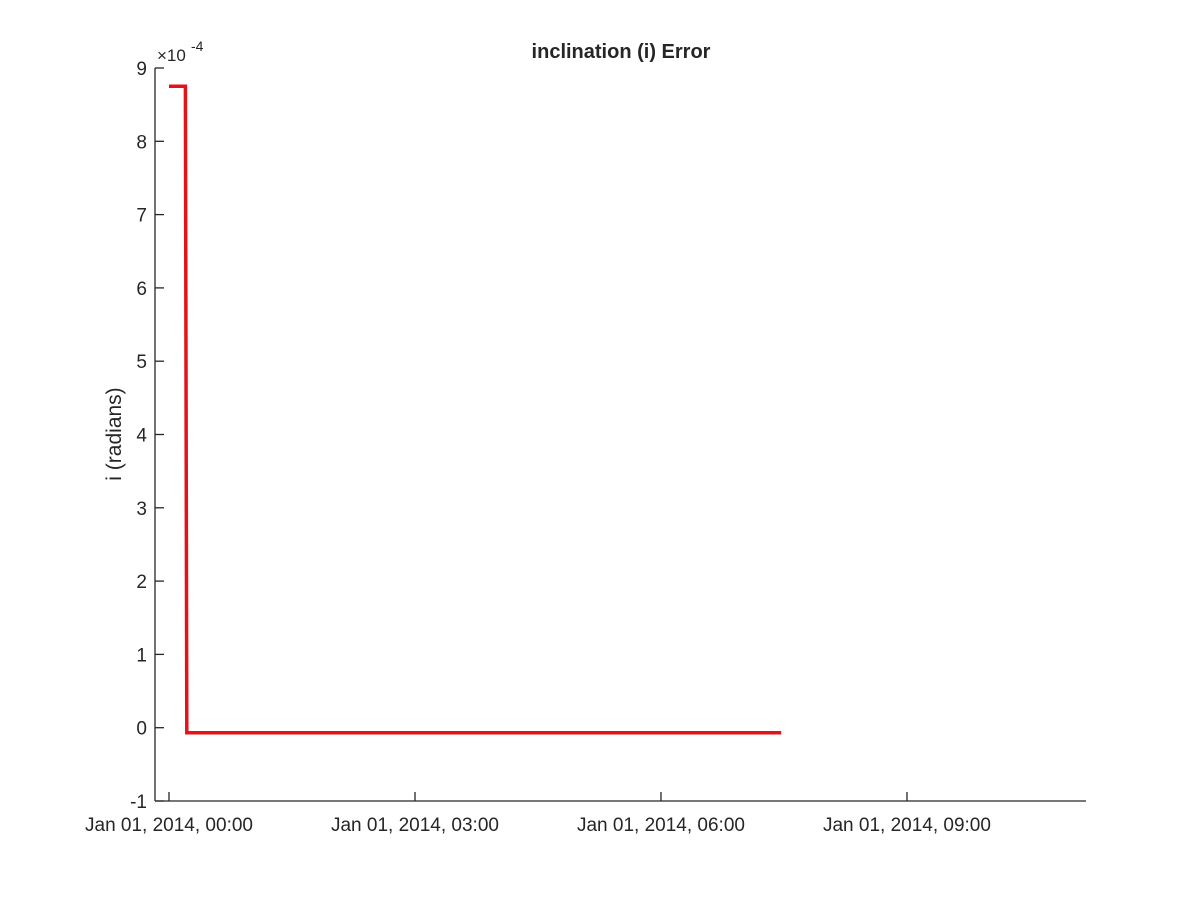  Describe the element at coordinates (141, 436) in the screenshot. I see `y-tick-label: 4` at that location.